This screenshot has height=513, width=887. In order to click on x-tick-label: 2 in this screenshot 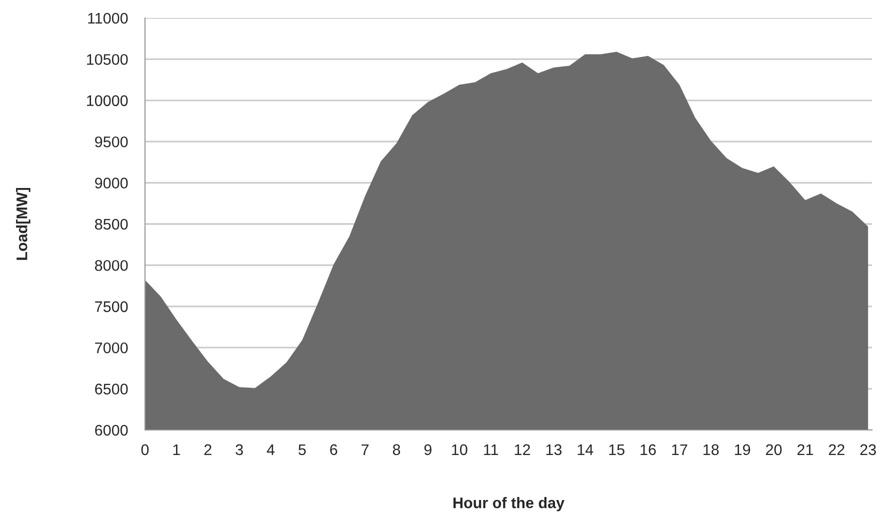, I will do `click(208, 449)`.